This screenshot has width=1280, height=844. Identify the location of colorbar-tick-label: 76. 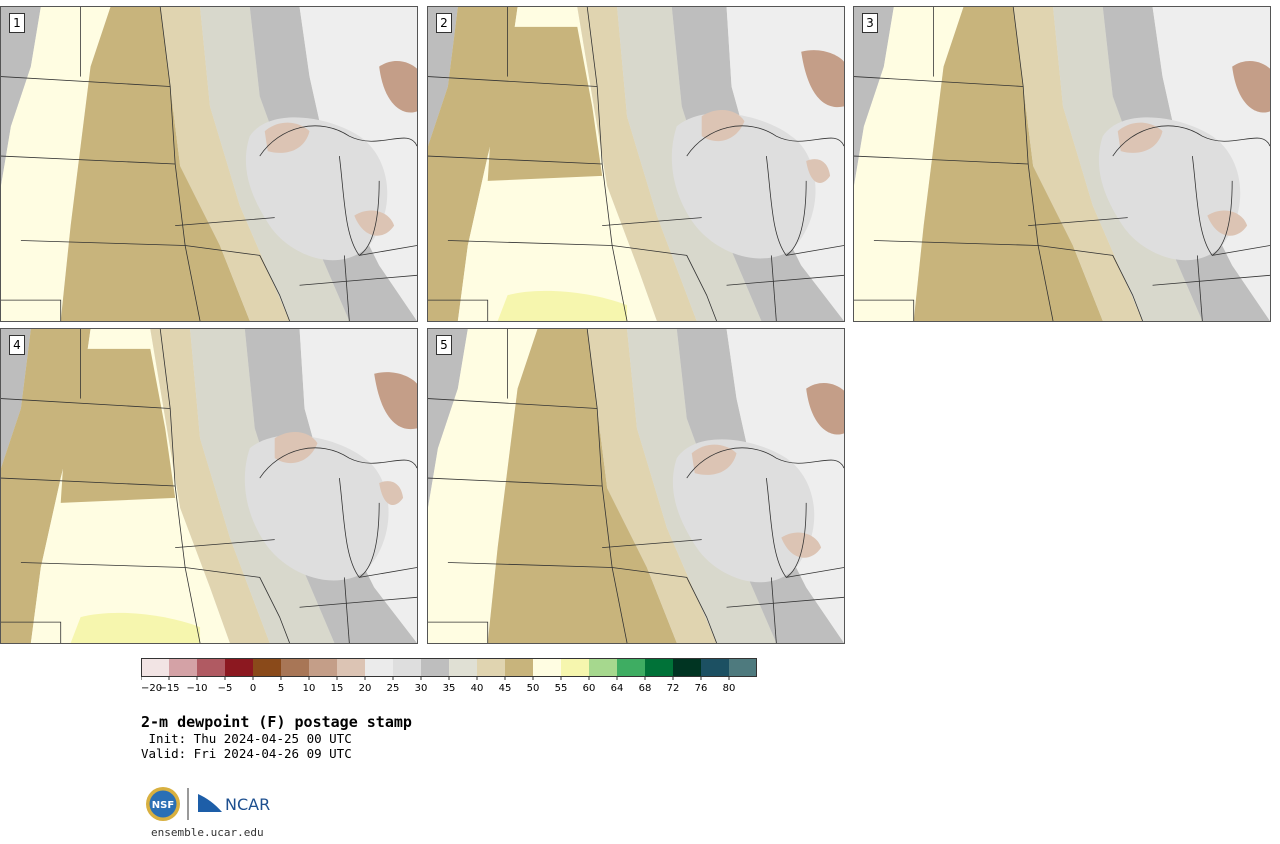
(701, 688).